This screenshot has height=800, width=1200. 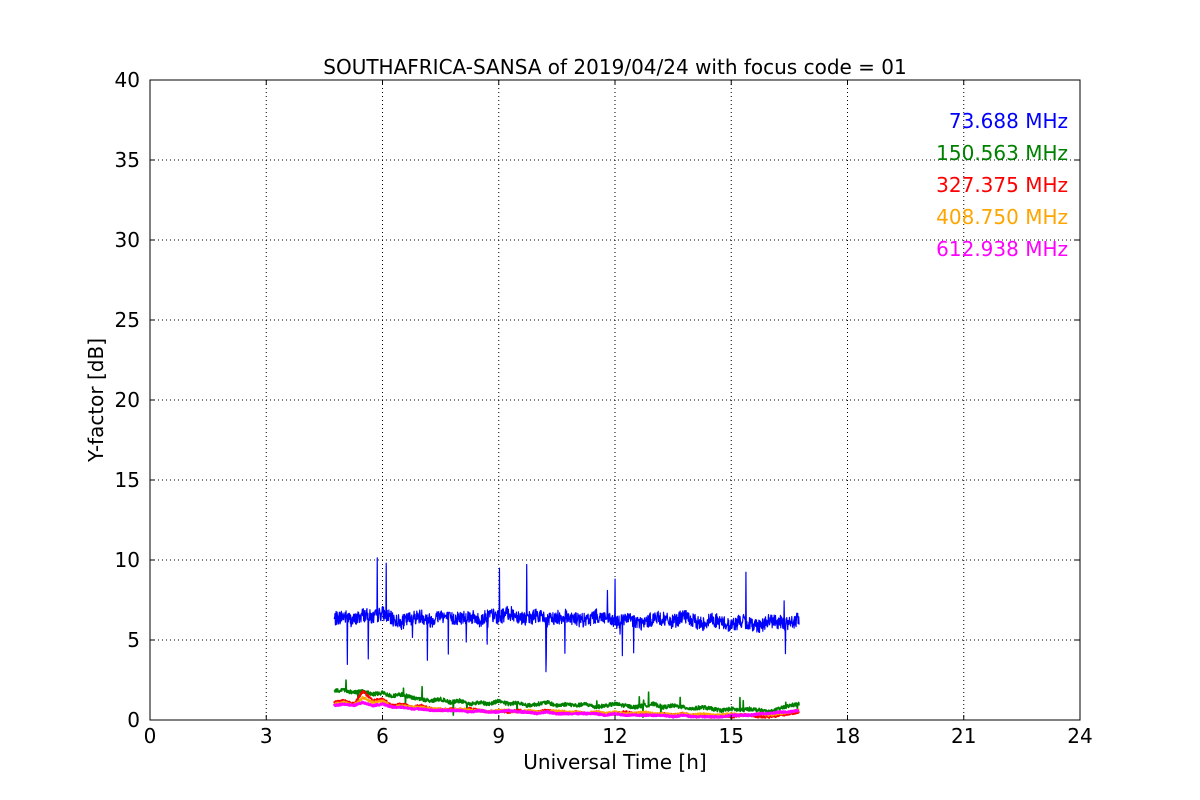 I want to click on legend-entry: 73.688 MHz, so click(x=1008, y=121).